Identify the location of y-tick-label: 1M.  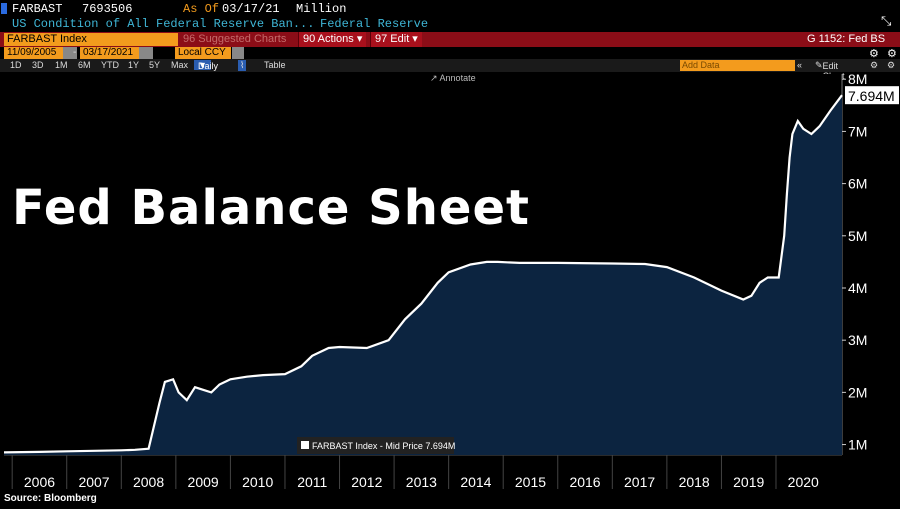
(857, 445).